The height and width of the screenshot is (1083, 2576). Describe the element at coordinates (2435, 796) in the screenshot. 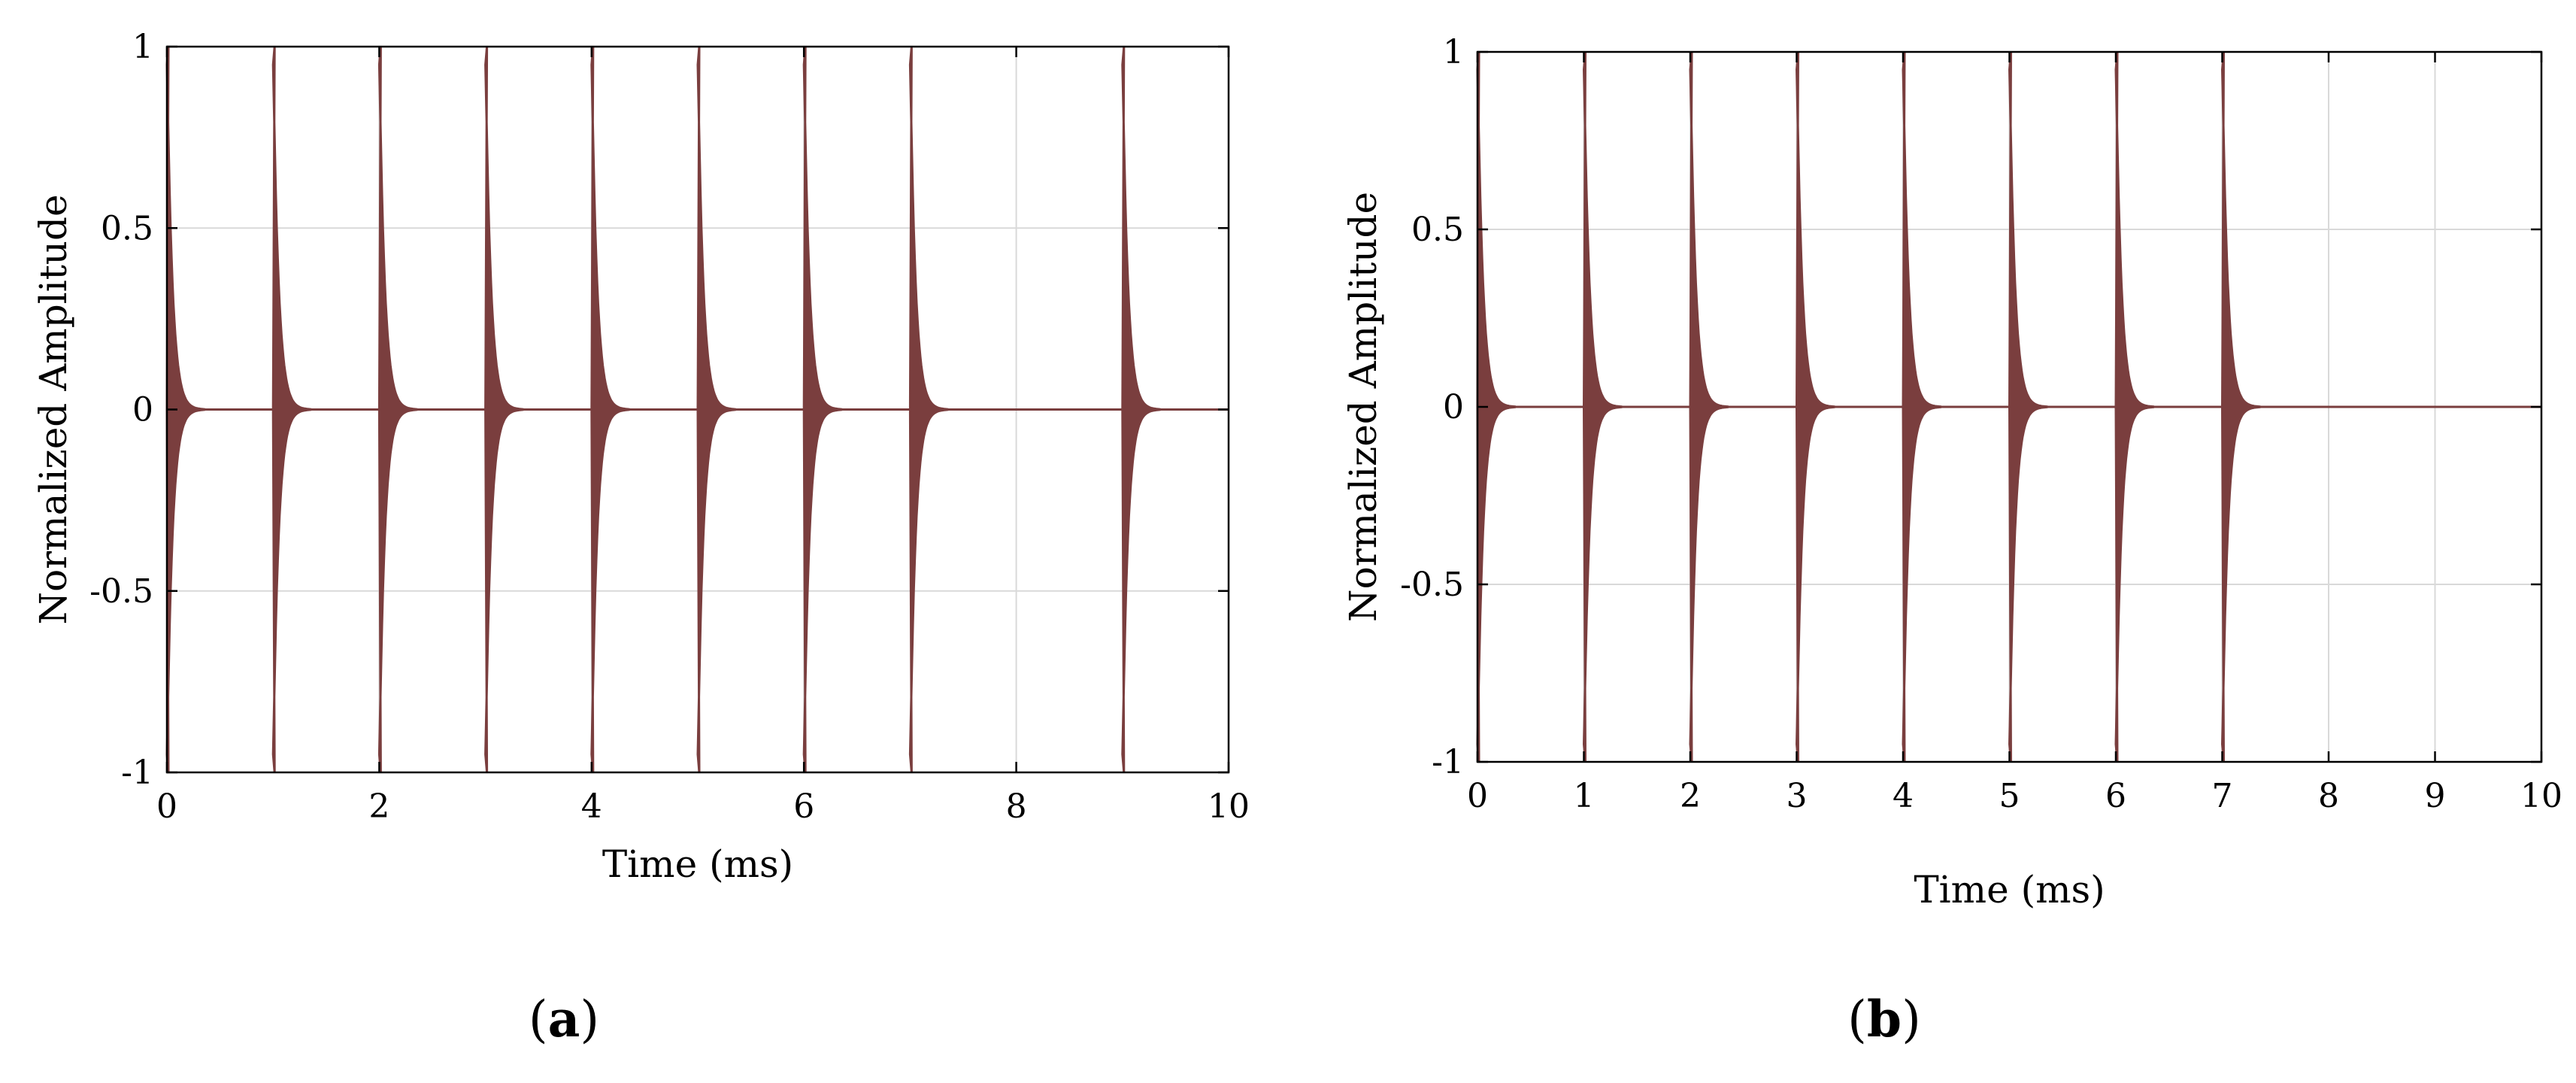

I see `x-tick-label: 9` at that location.